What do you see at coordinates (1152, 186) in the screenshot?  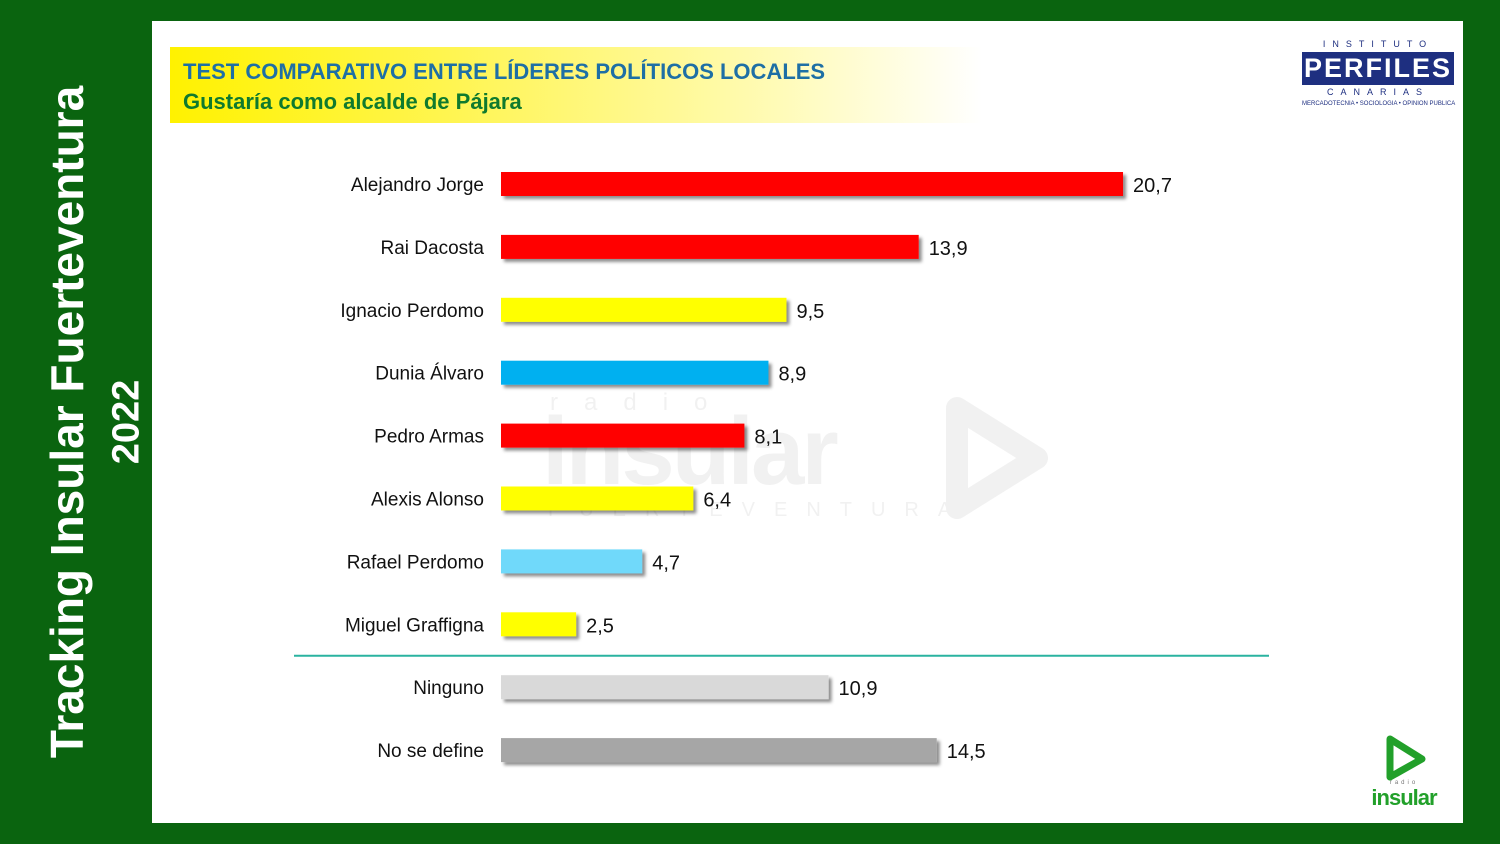 I see `data-label: 20,7` at bounding box center [1152, 186].